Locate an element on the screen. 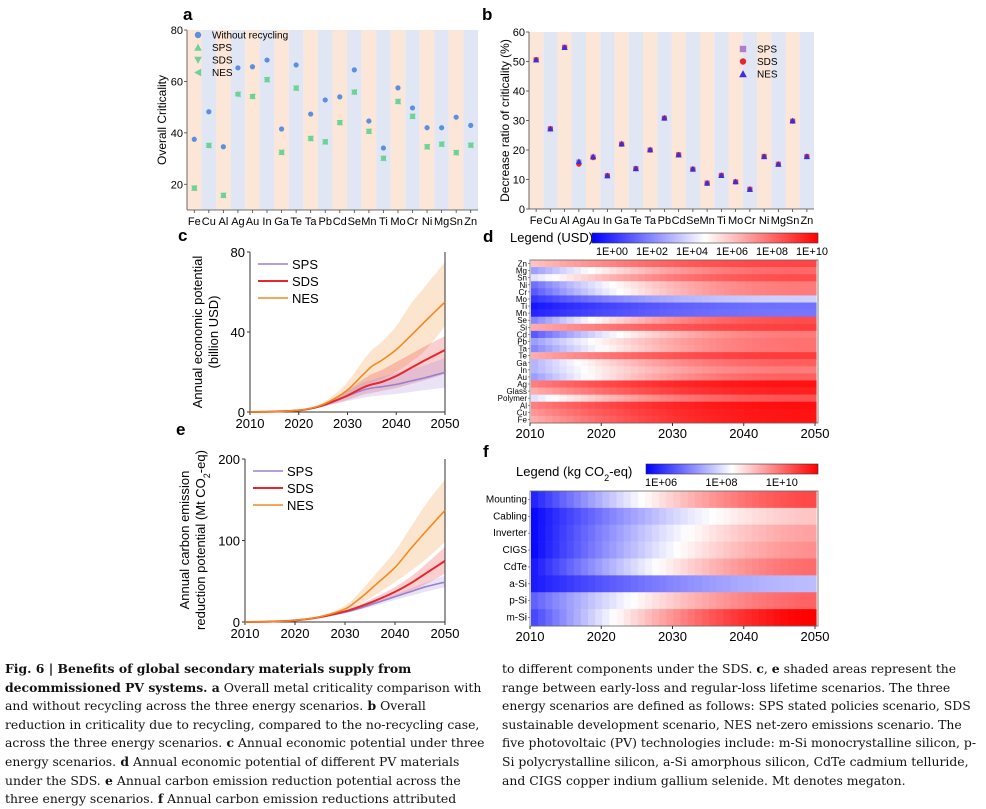 Image resolution: width=986 pixels, height=809 pixels. legend-marker-nes is located at coordinates (743, 74).